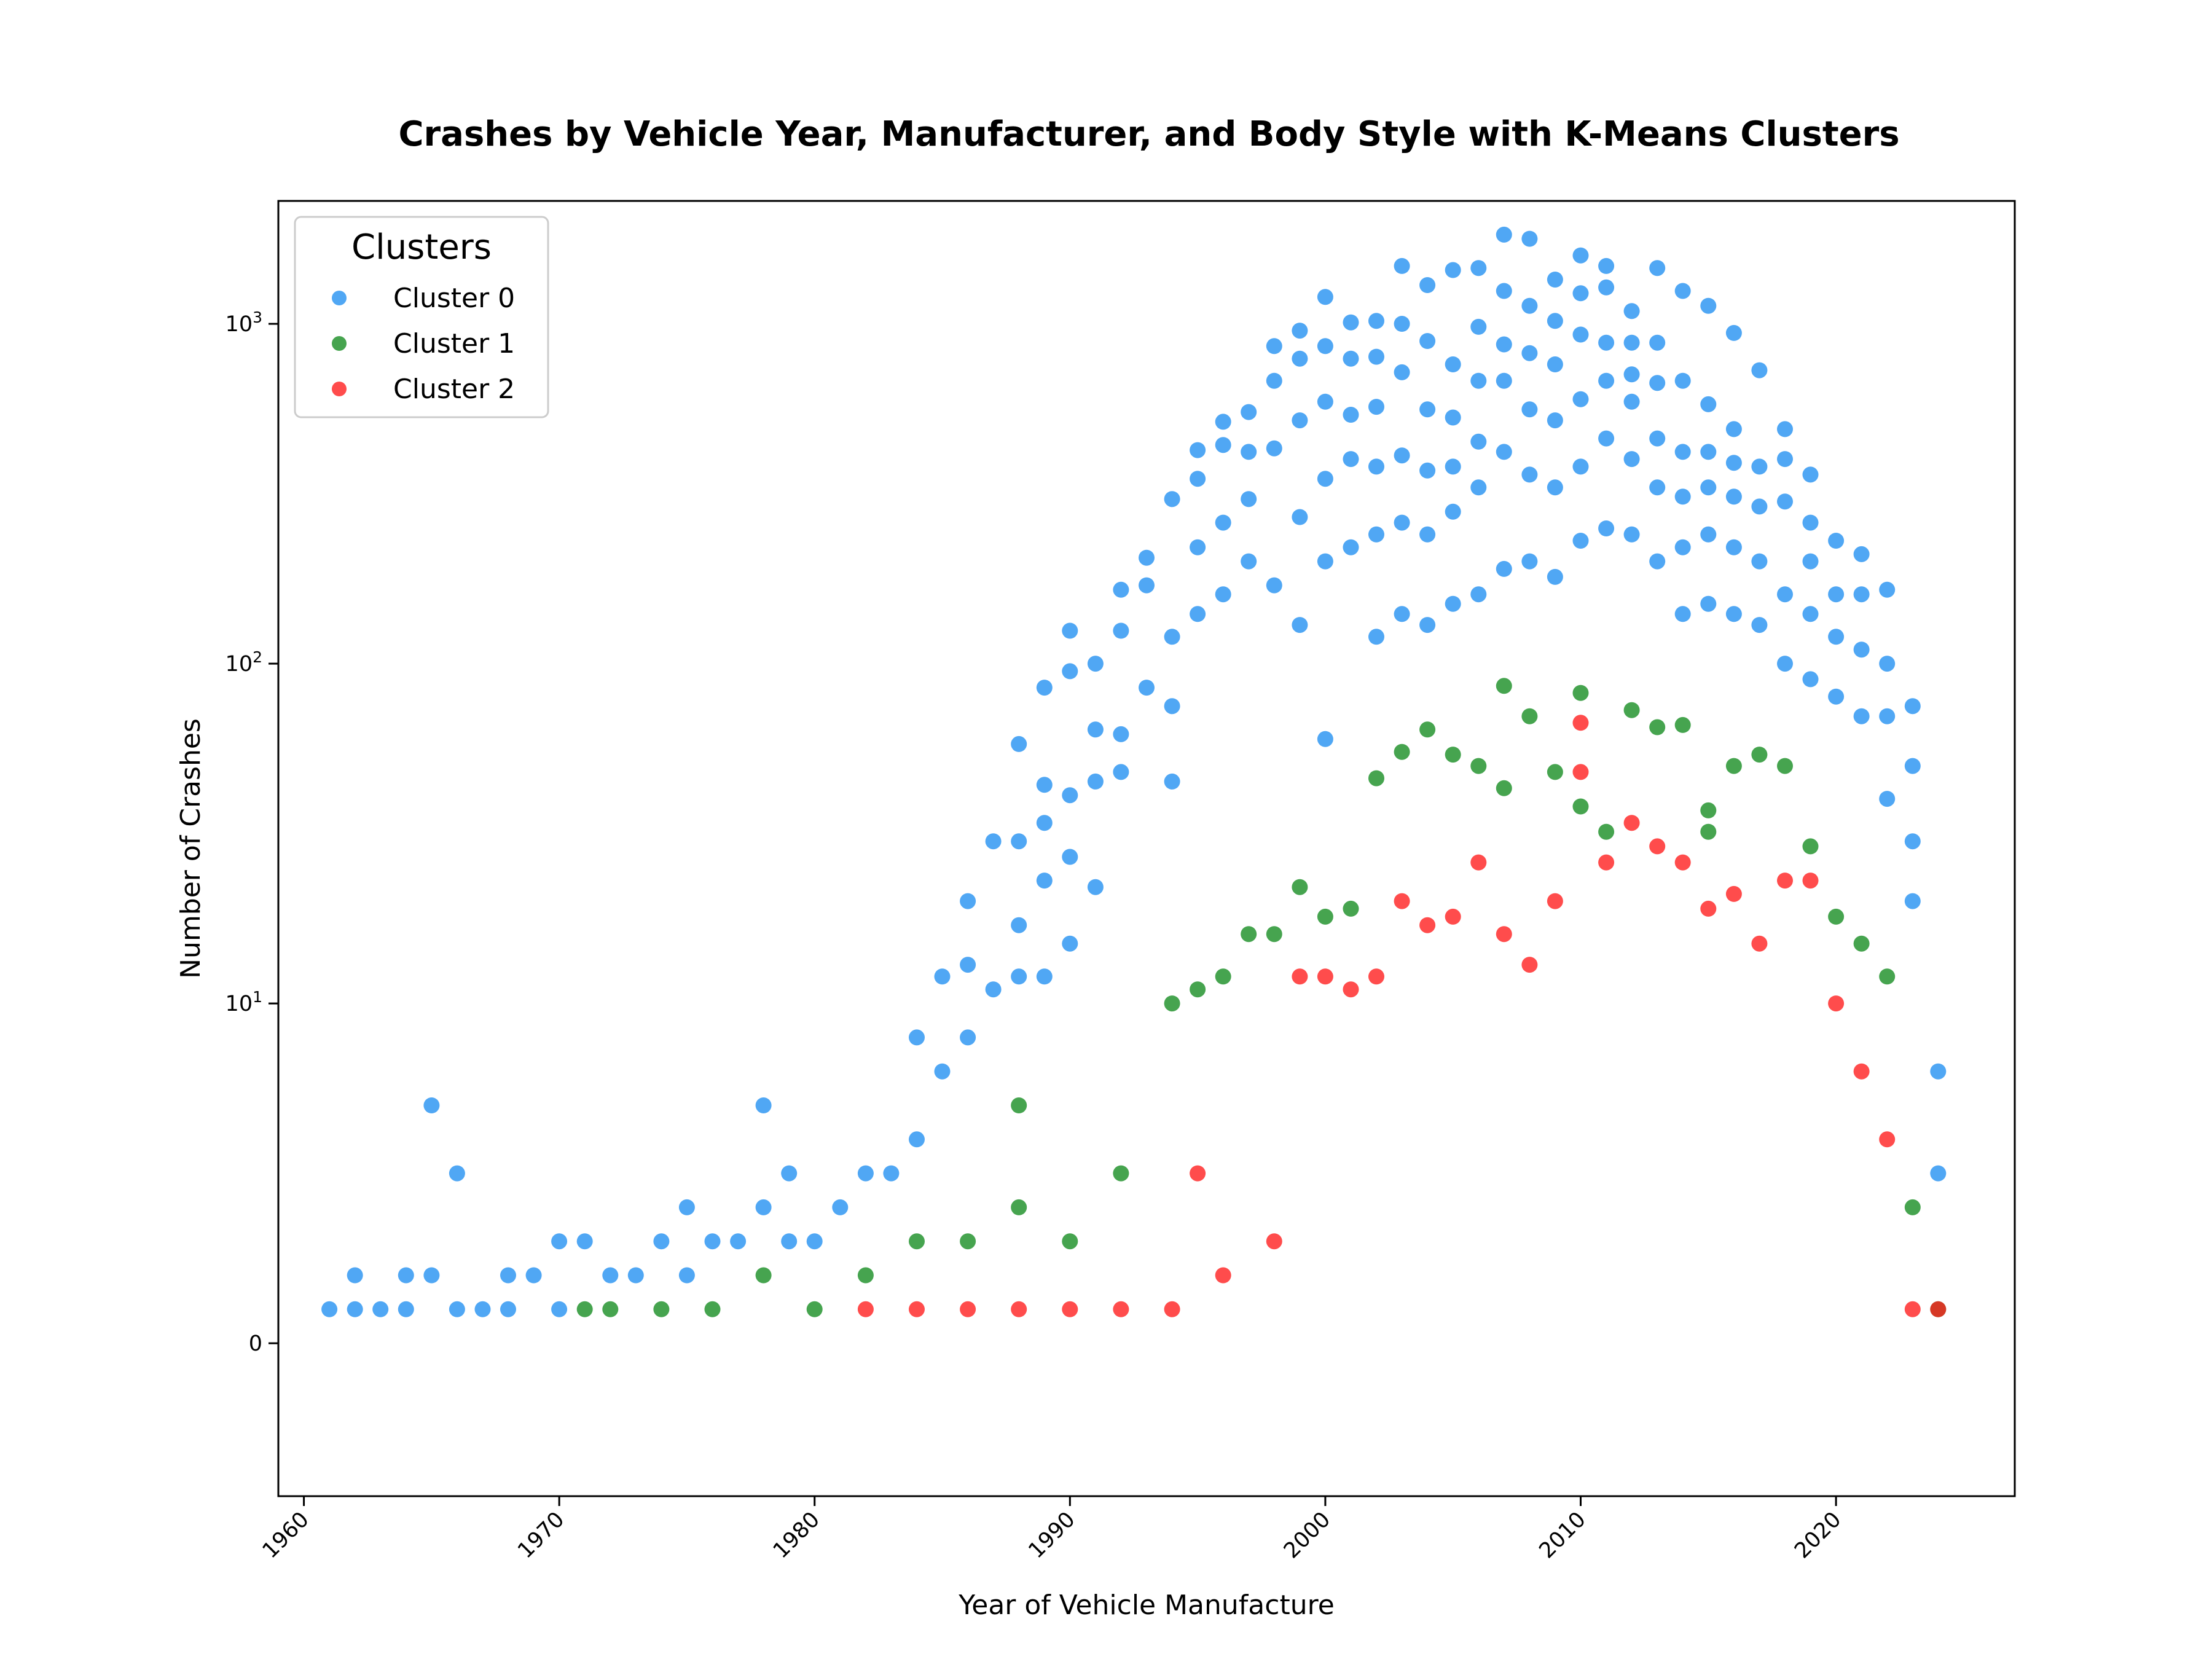 This screenshot has width=2212, height=1659. Describe the element at coordinates (454, 298) in the screenshot. I see `legend-label: Cluster 0` at that location.